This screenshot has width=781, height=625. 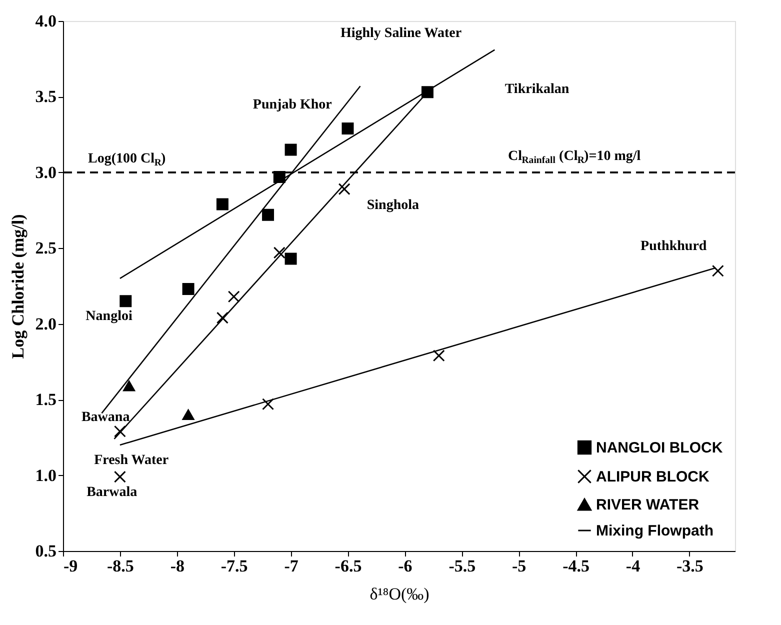 What do you see at coordinates (45, 248) in the screenshot?
I see `y-tick-label: 2.5` at bounding box center [45, 248].